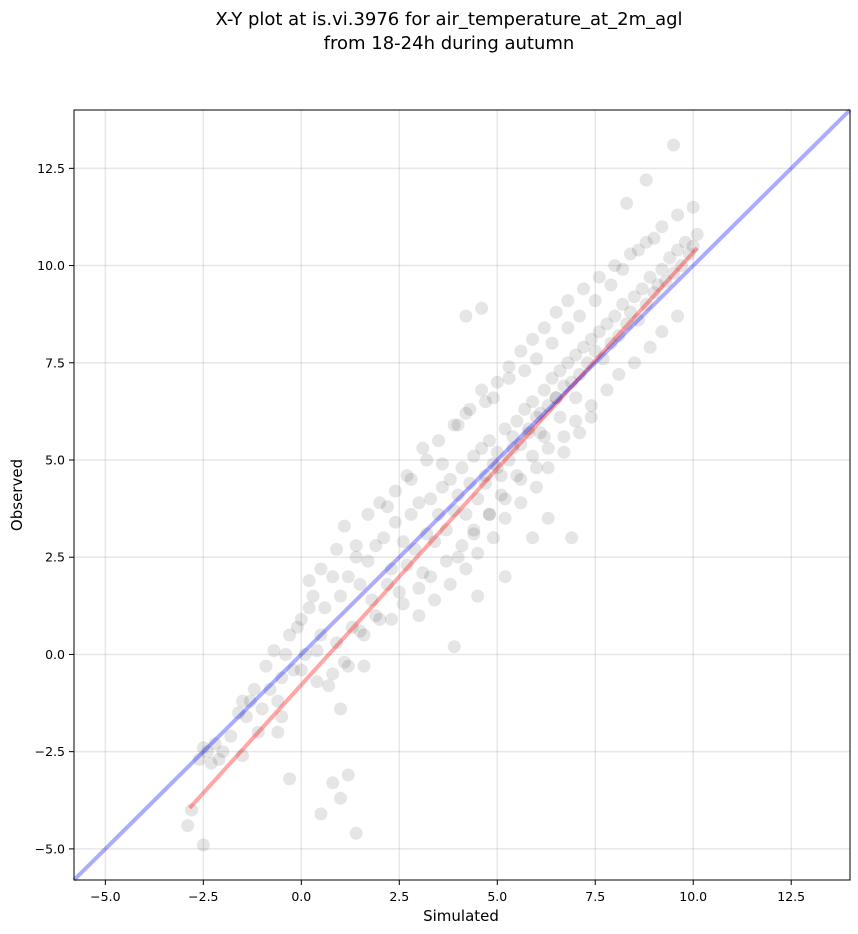  I want to click on y-tick-label: 0.0, so click(55, 654).